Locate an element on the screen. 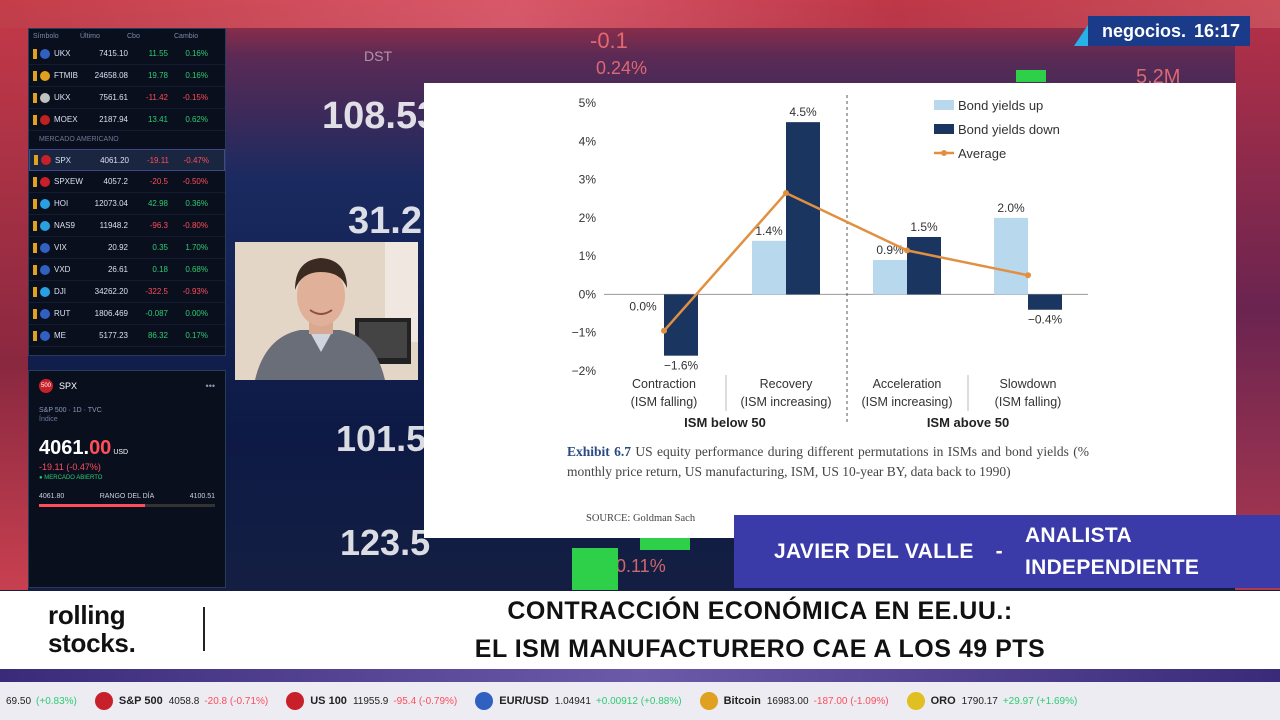 Image resolution: width=1280 pixels, height=720 pixels. market-ticker-item: US 100 11955.9 -95.4 (-0.79%) is located at coordinates (371, 701).